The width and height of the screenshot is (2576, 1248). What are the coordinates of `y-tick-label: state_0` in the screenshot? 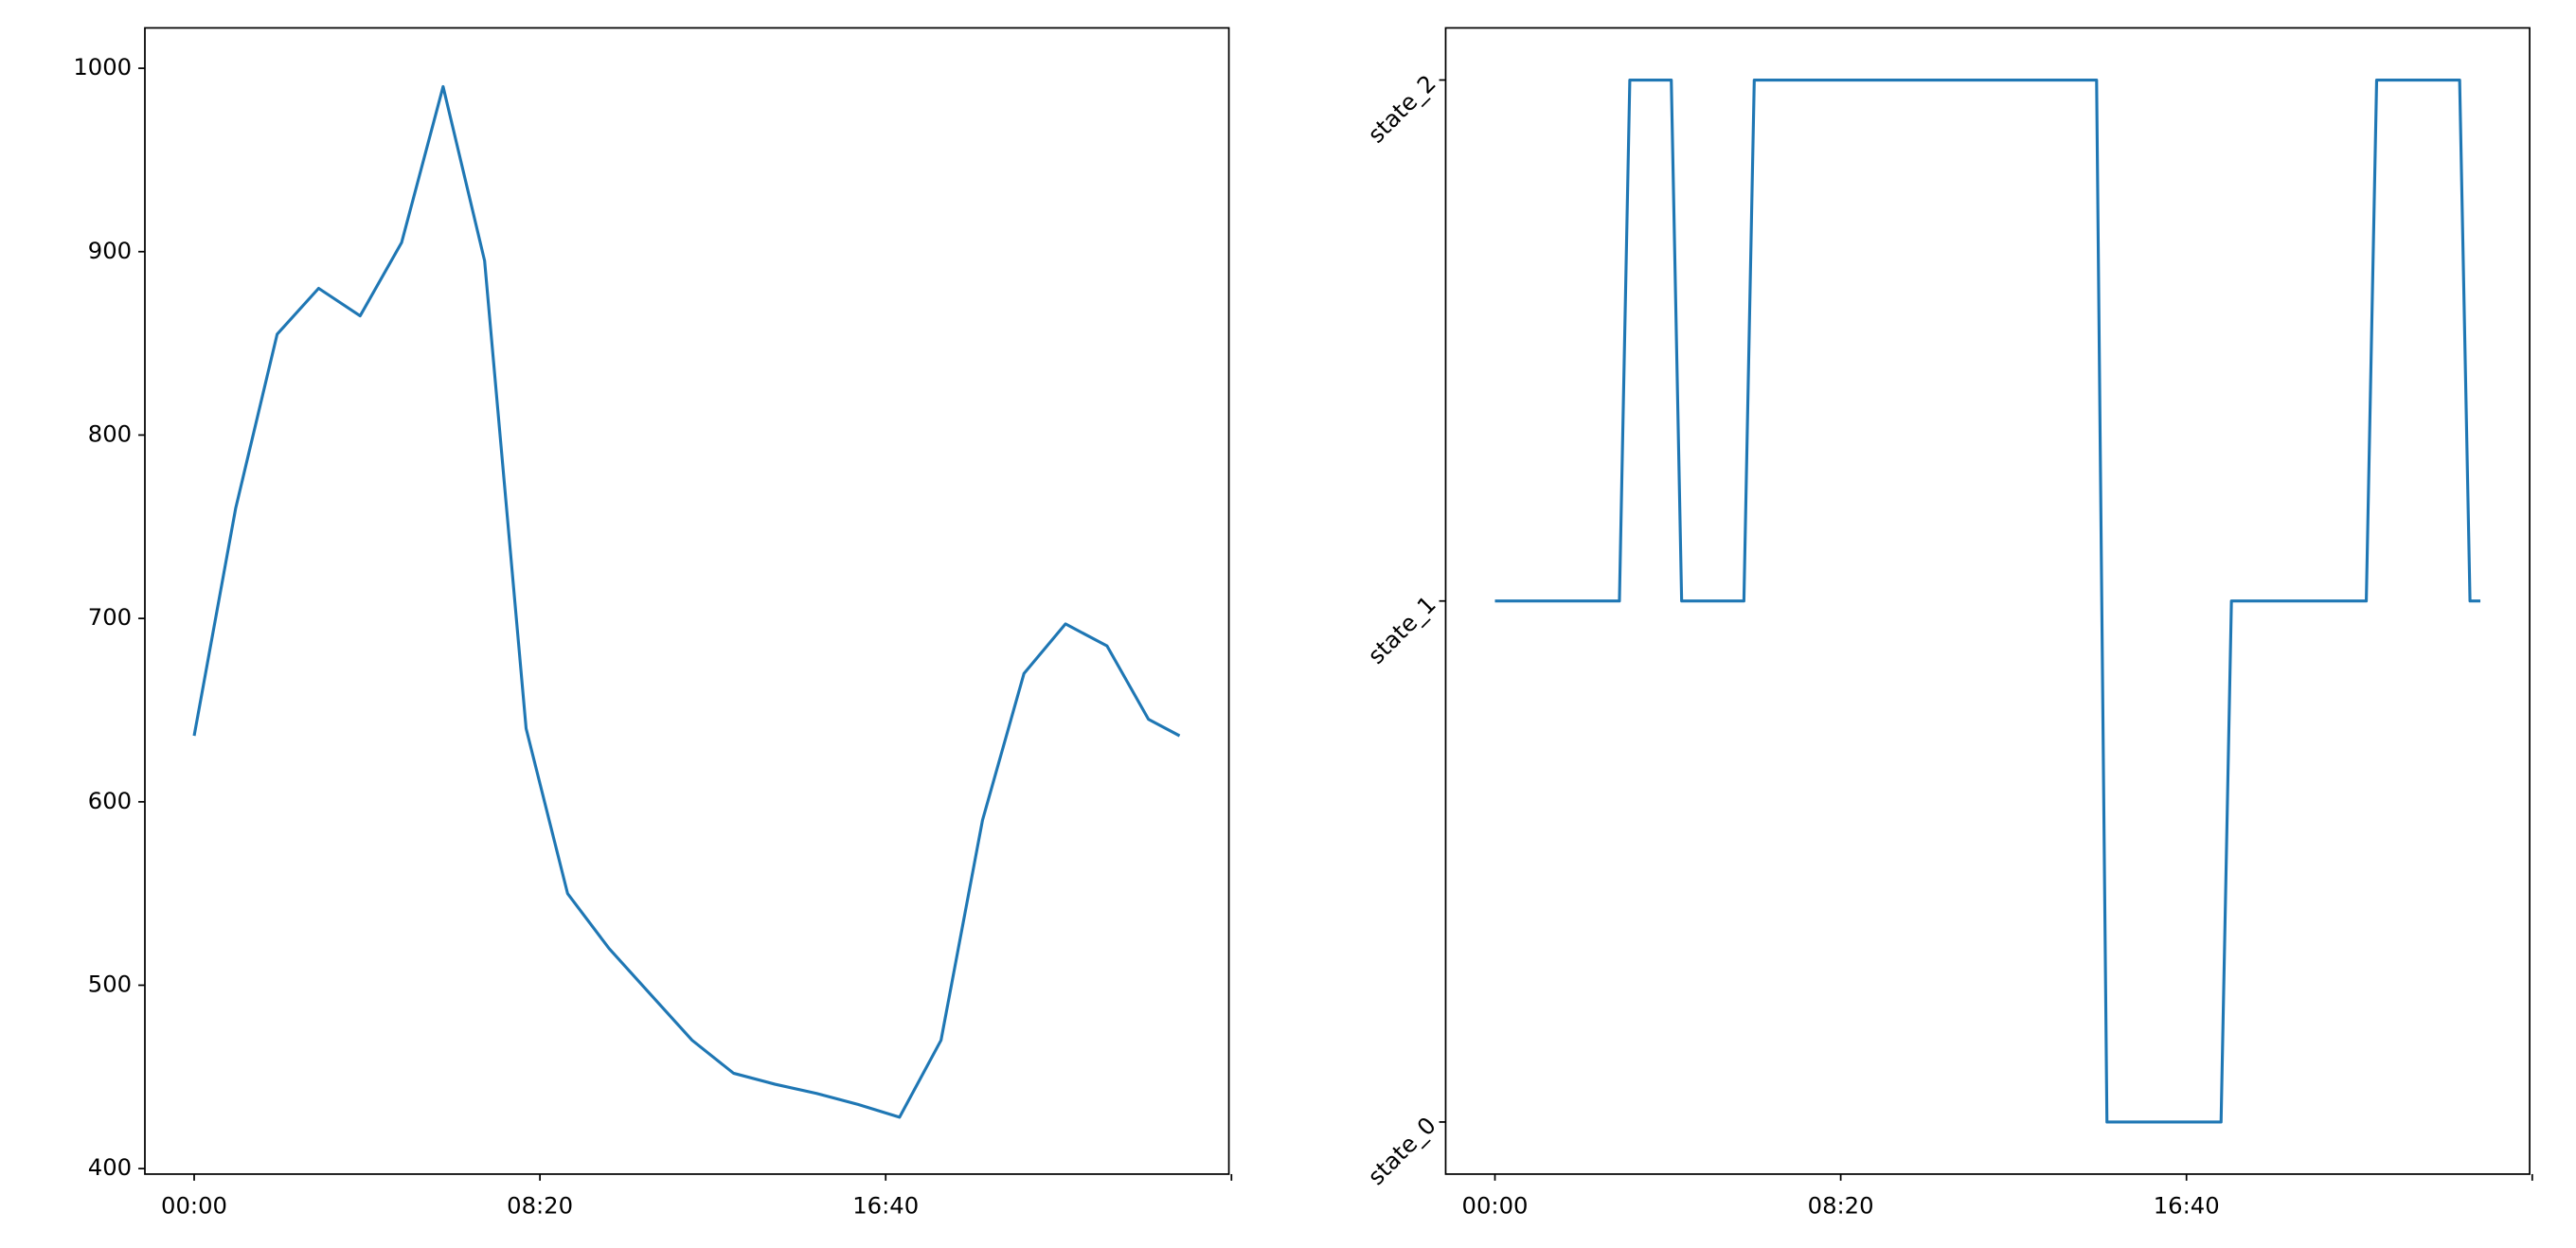 It's located at (1401, 1151).